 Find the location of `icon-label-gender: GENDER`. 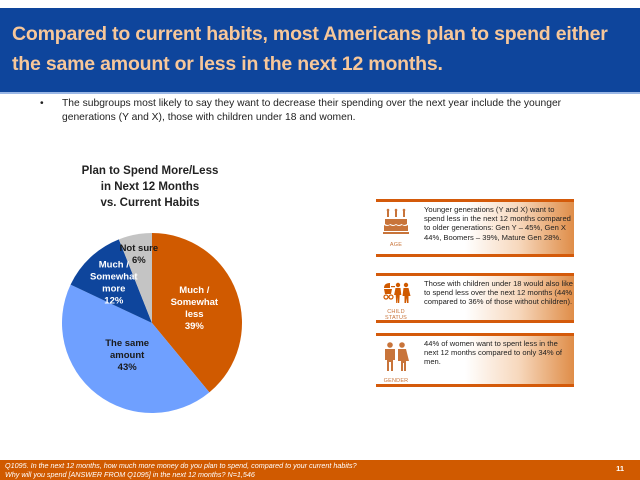

icon-label-gender: GENDER is located at coordinates (396, 381).